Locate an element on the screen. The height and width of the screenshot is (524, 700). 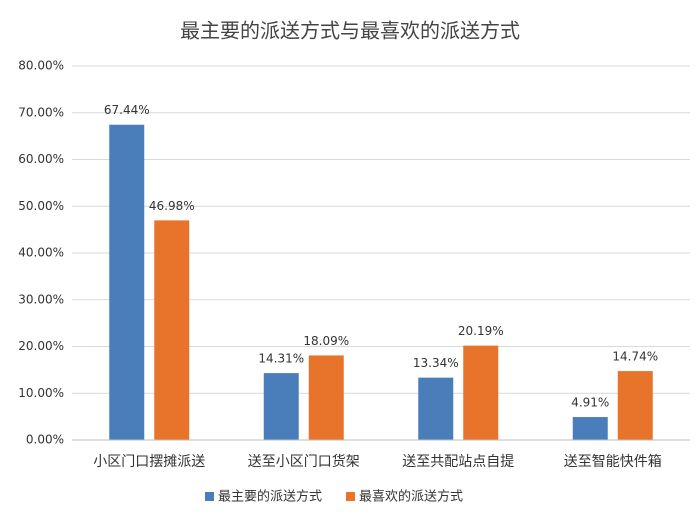
value-label: 46.98% is located at coordinates (172, 206).